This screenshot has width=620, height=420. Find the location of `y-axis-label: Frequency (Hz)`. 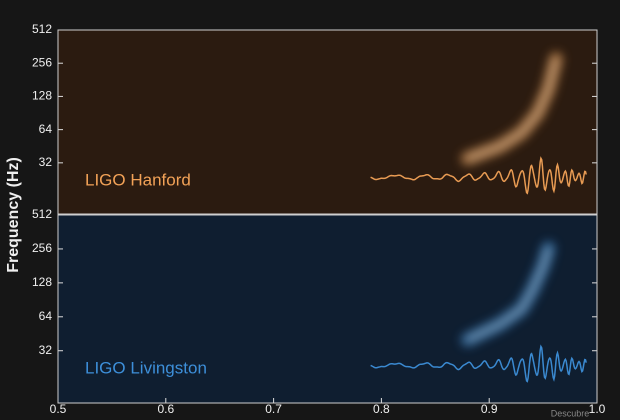

y-axis-label: Frequency (Hz) is located at coordinates (13, 215).